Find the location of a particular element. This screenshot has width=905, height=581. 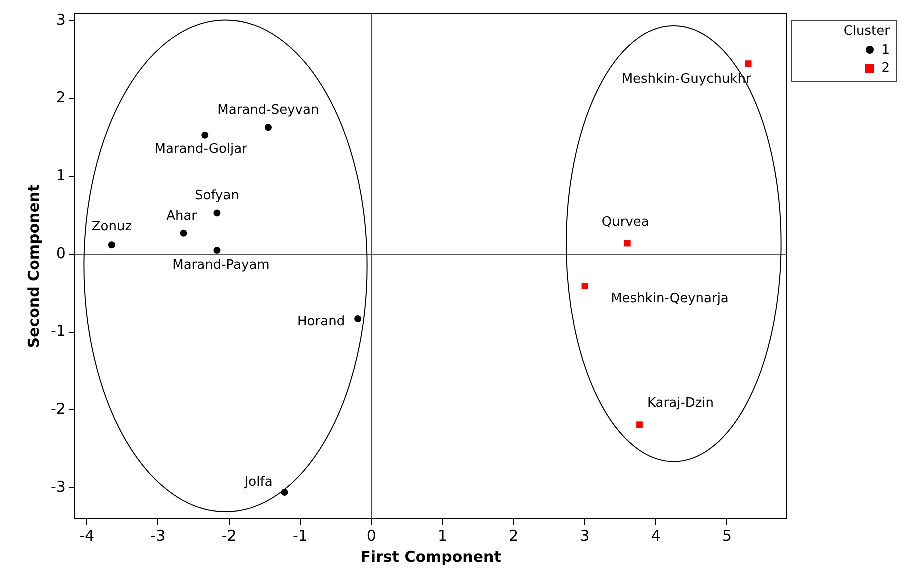

annotation: Qurvea is located at coordinates (626, 222).